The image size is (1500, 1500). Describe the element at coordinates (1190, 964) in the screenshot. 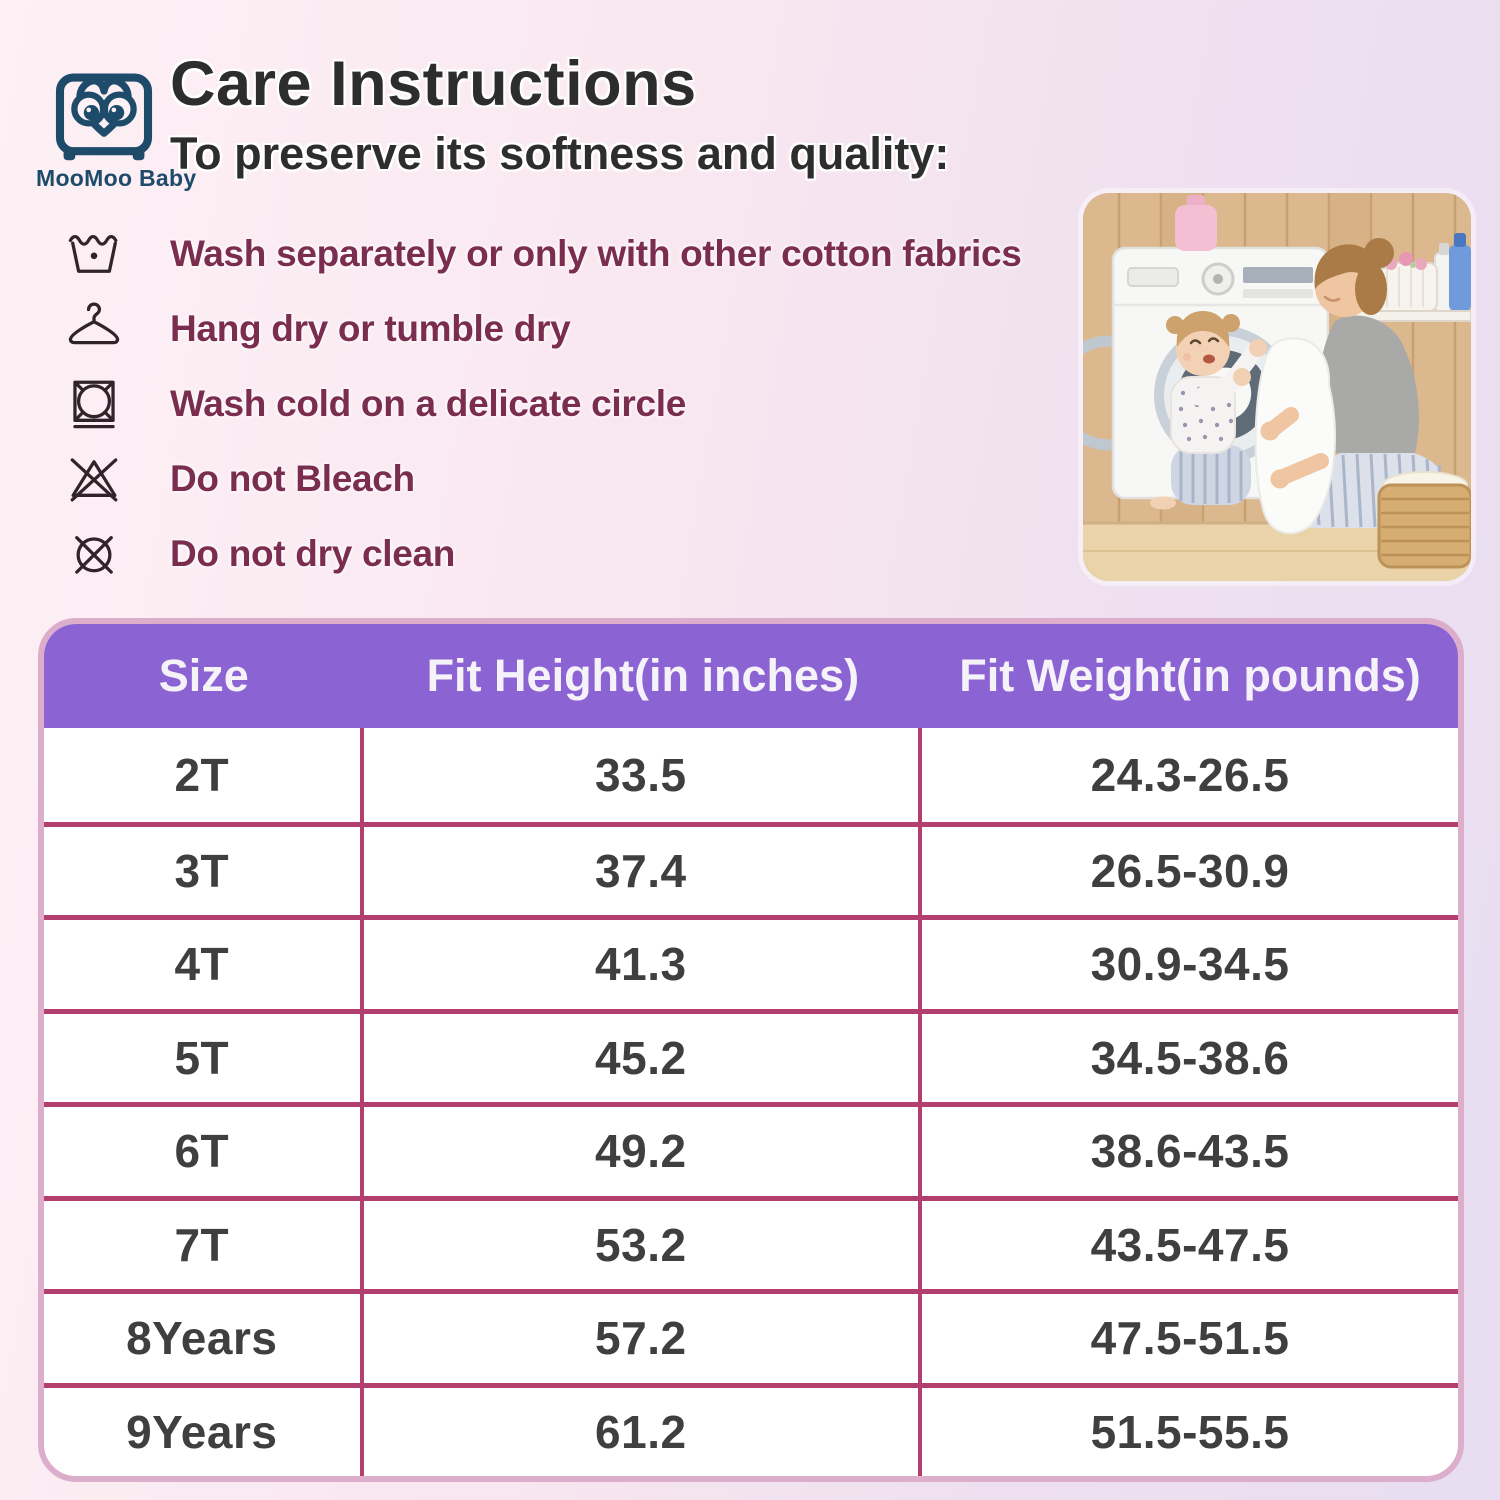

I see `cell-weight: 30.9-34.5` at that location.